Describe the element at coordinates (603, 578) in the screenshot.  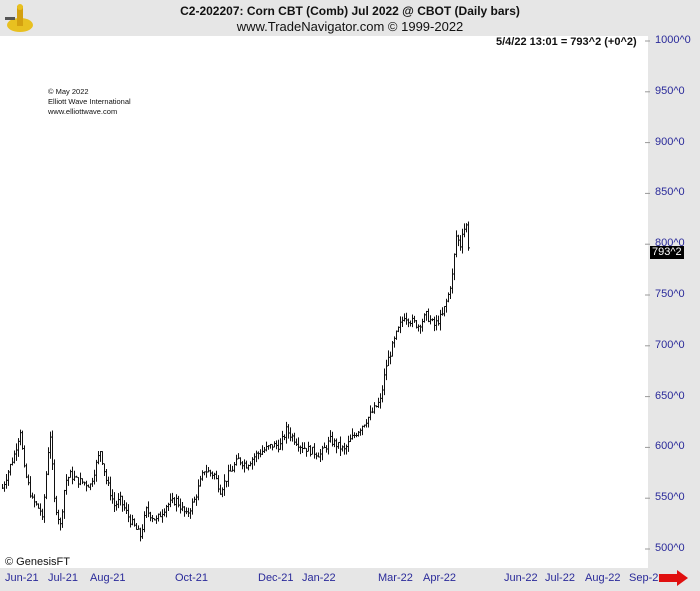
I see `x-tick-label: Aug-22` at that location.